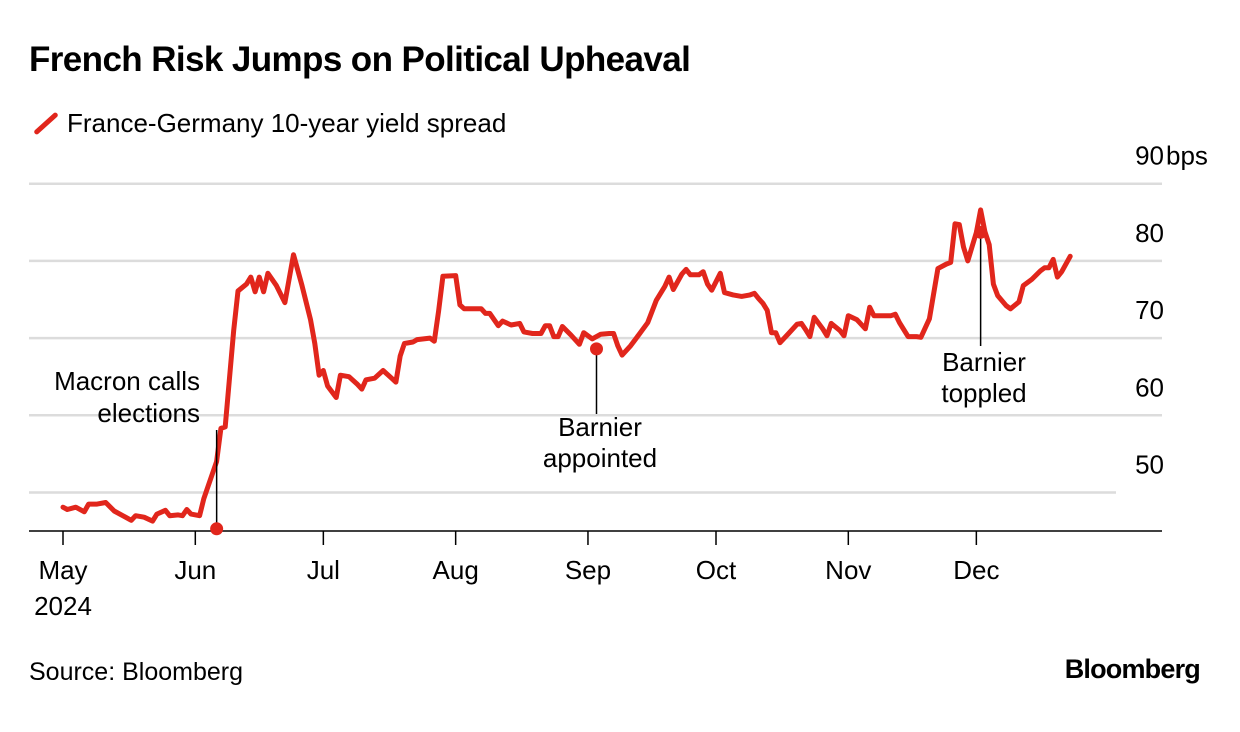 Image resolution: width=1240 pixels, height=732 pixels. I want to click on y-tick-label: 50, so click(1149, 465).